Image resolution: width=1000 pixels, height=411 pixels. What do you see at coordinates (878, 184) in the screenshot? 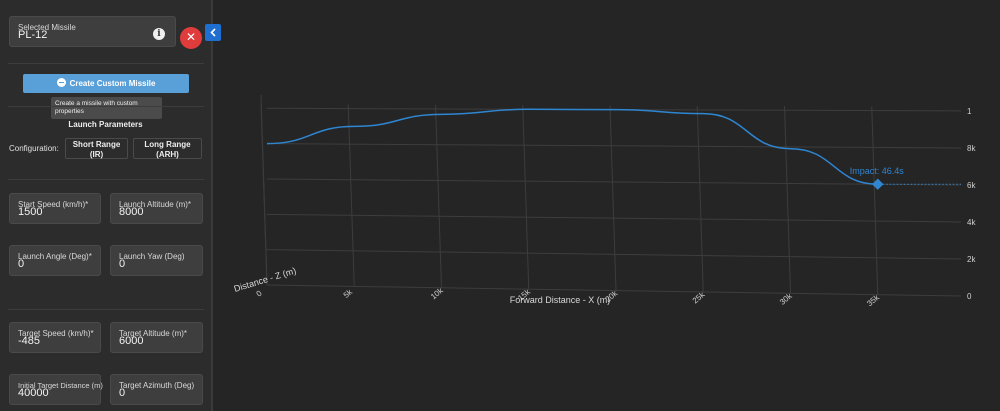
I see `impact-marker` at bounding box center [878, 184].